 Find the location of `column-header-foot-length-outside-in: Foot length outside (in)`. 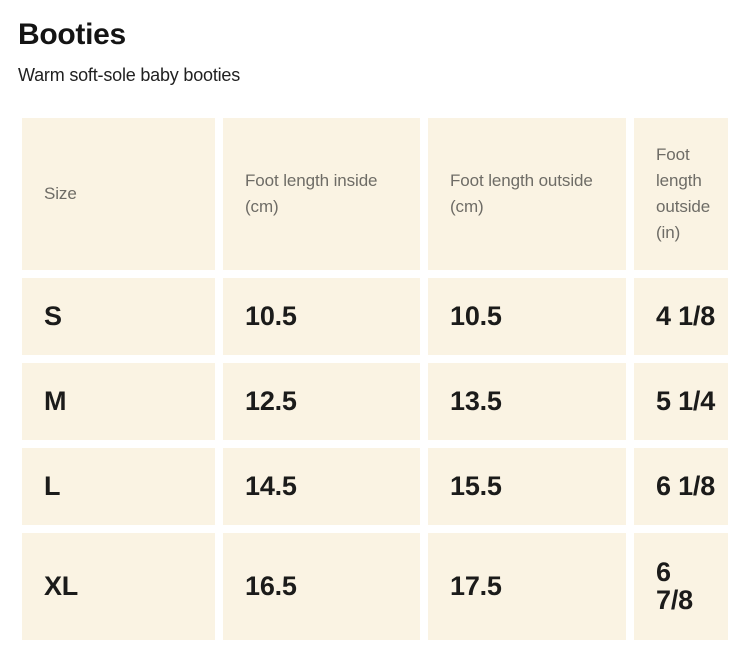

column-header-foot-length-outside-in: Foot length outside (in) is located at coordinates (681, 193).